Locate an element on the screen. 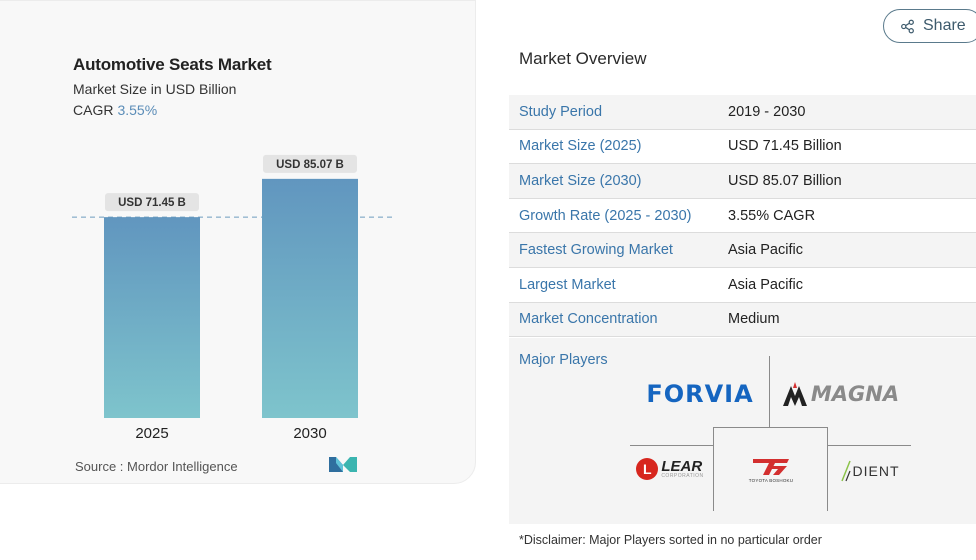 This screenshot has height=560, width=976. magna-logo: MAGNA is located at coordinates (841, 394).